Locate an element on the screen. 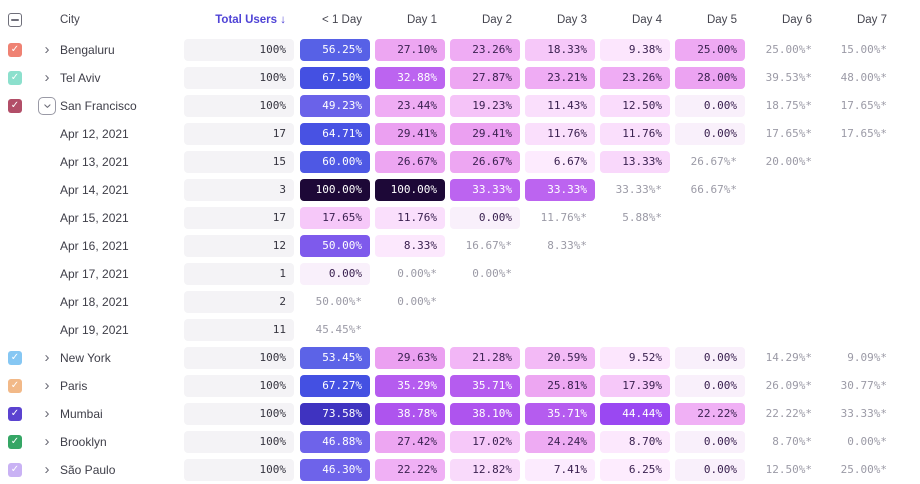 The width and height of the screenshot is (920, 484). retention-cell: 13.33% is located at coordinates (635, 162).